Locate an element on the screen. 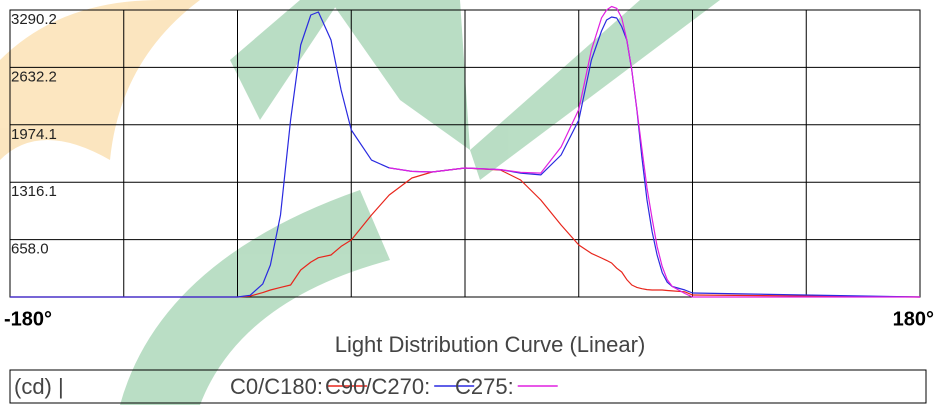  legend-label: C90/C270: is located at coordinates (377, 386).